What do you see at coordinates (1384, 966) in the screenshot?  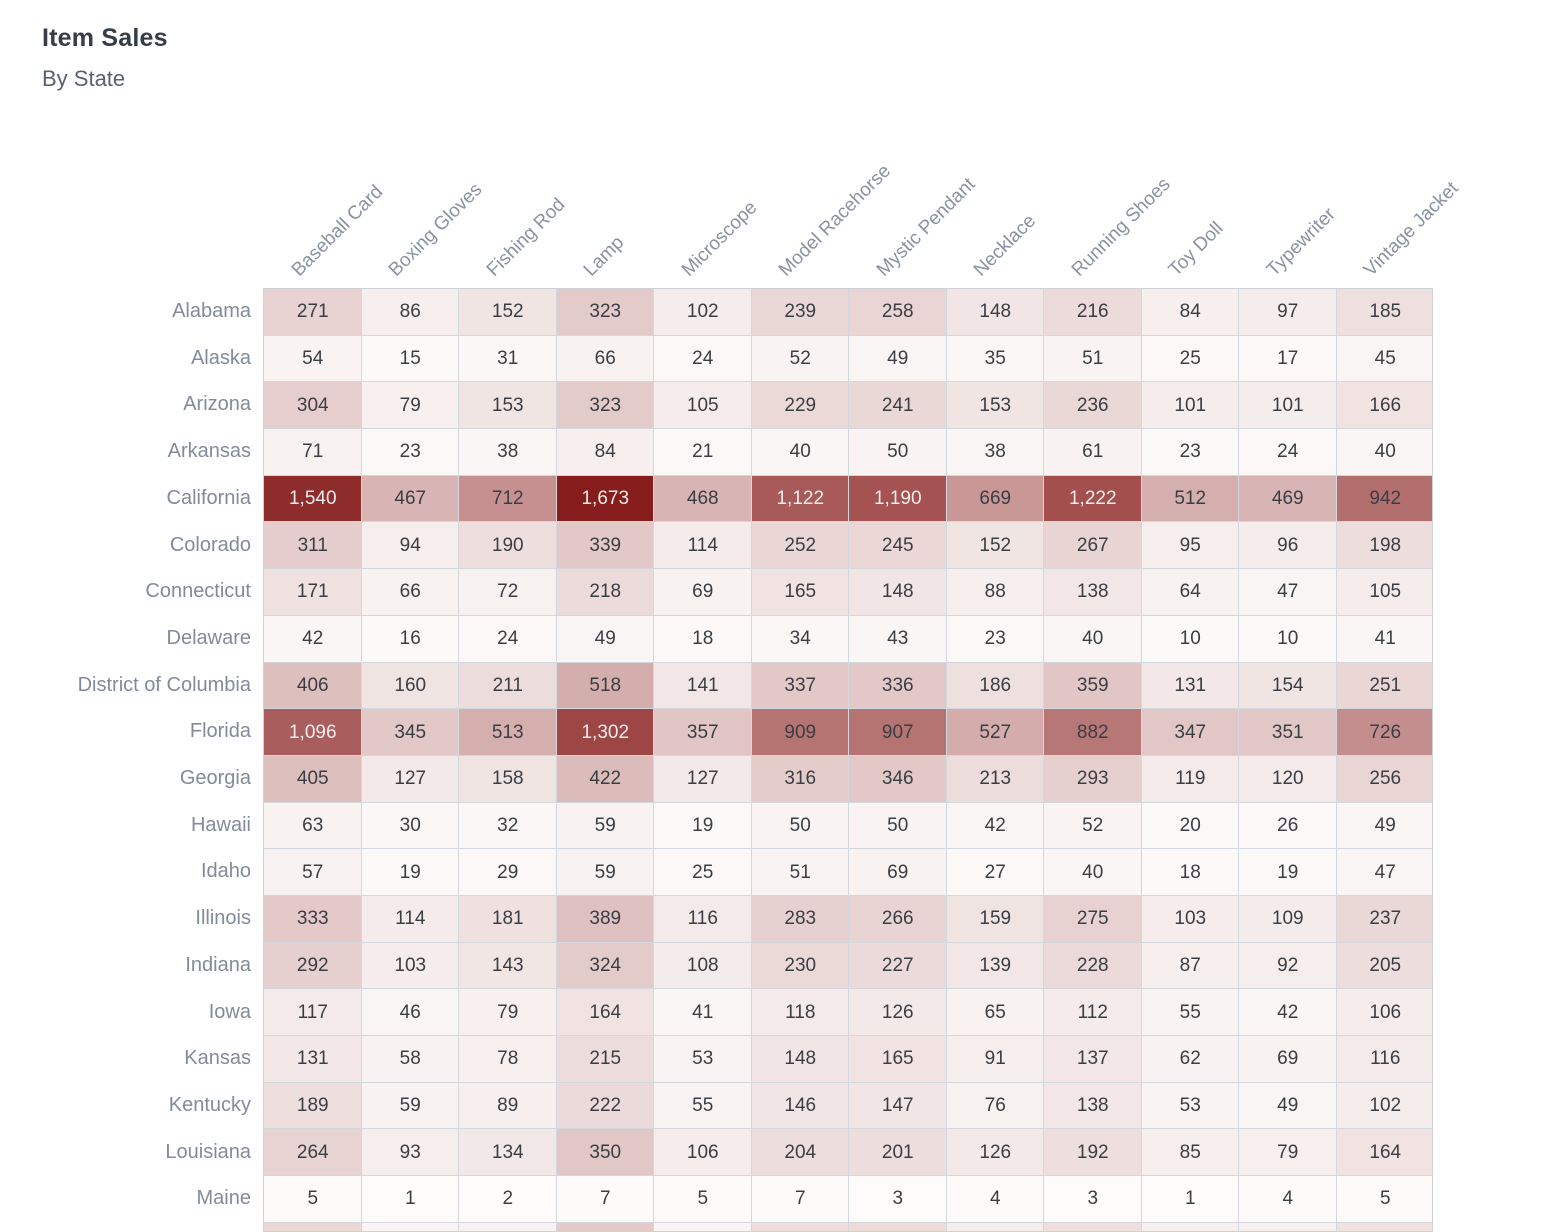 I see `heatmap-cell: 205` at bounding box center [1384, 966].